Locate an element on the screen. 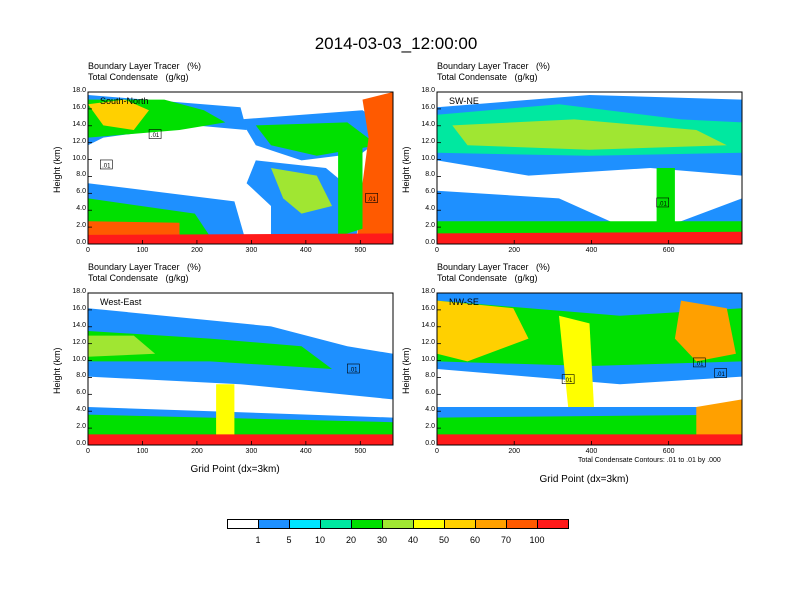  panel-label: South-North is located at coordinates (124, 101).